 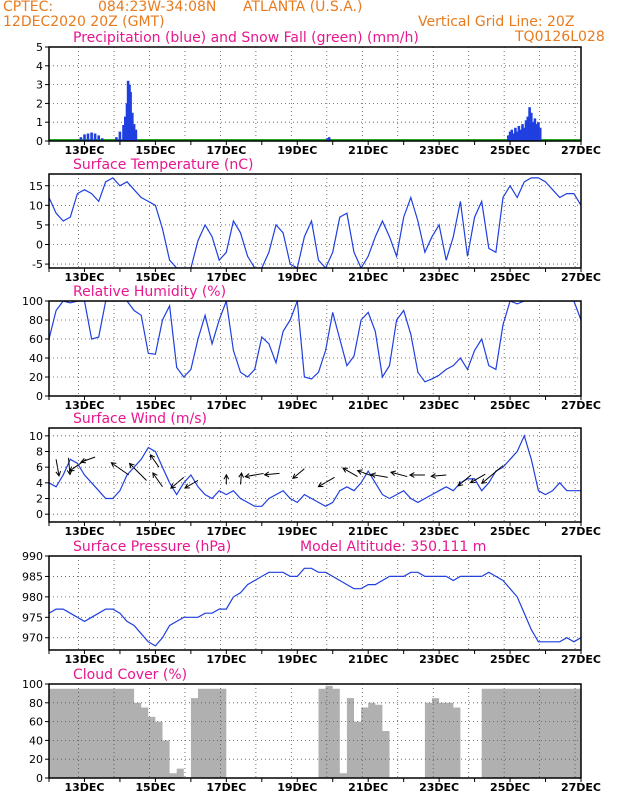 What do you see at coordinates (152, 547) in the screenshot?
I see `panel-title: Surface Pressure (hPa)` at bounding box center [152, 547].